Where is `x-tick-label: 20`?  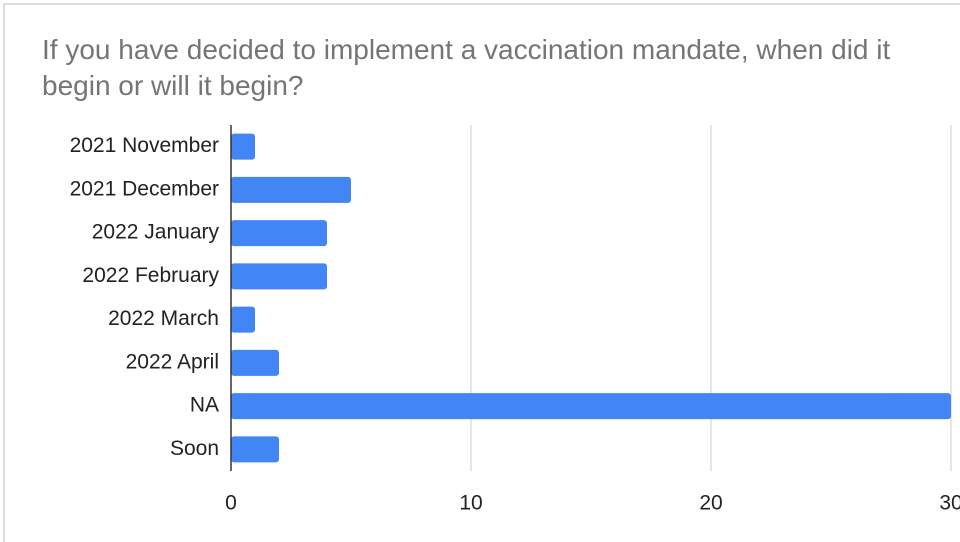 x-tick-label: 20 is located at coordinates (710, 503).